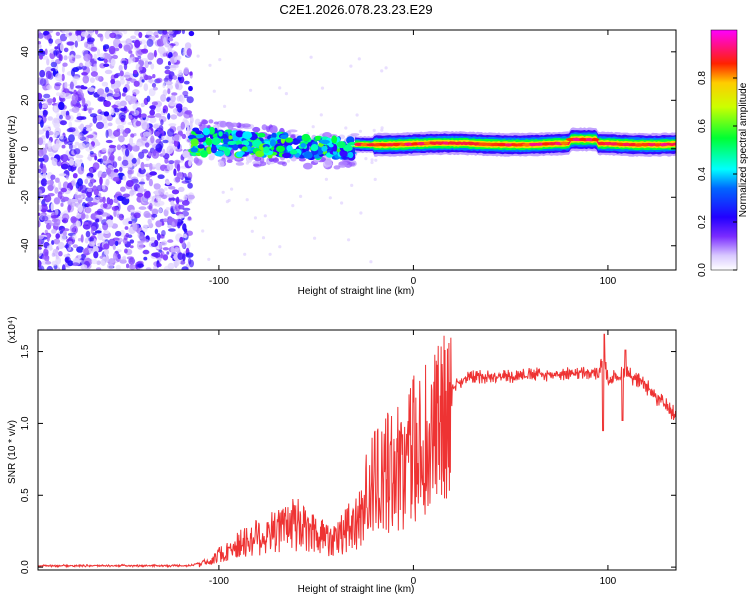  Describe the element at coordinates (724, 150) in the screenshot. I see `colorbar-gradient` at that location.